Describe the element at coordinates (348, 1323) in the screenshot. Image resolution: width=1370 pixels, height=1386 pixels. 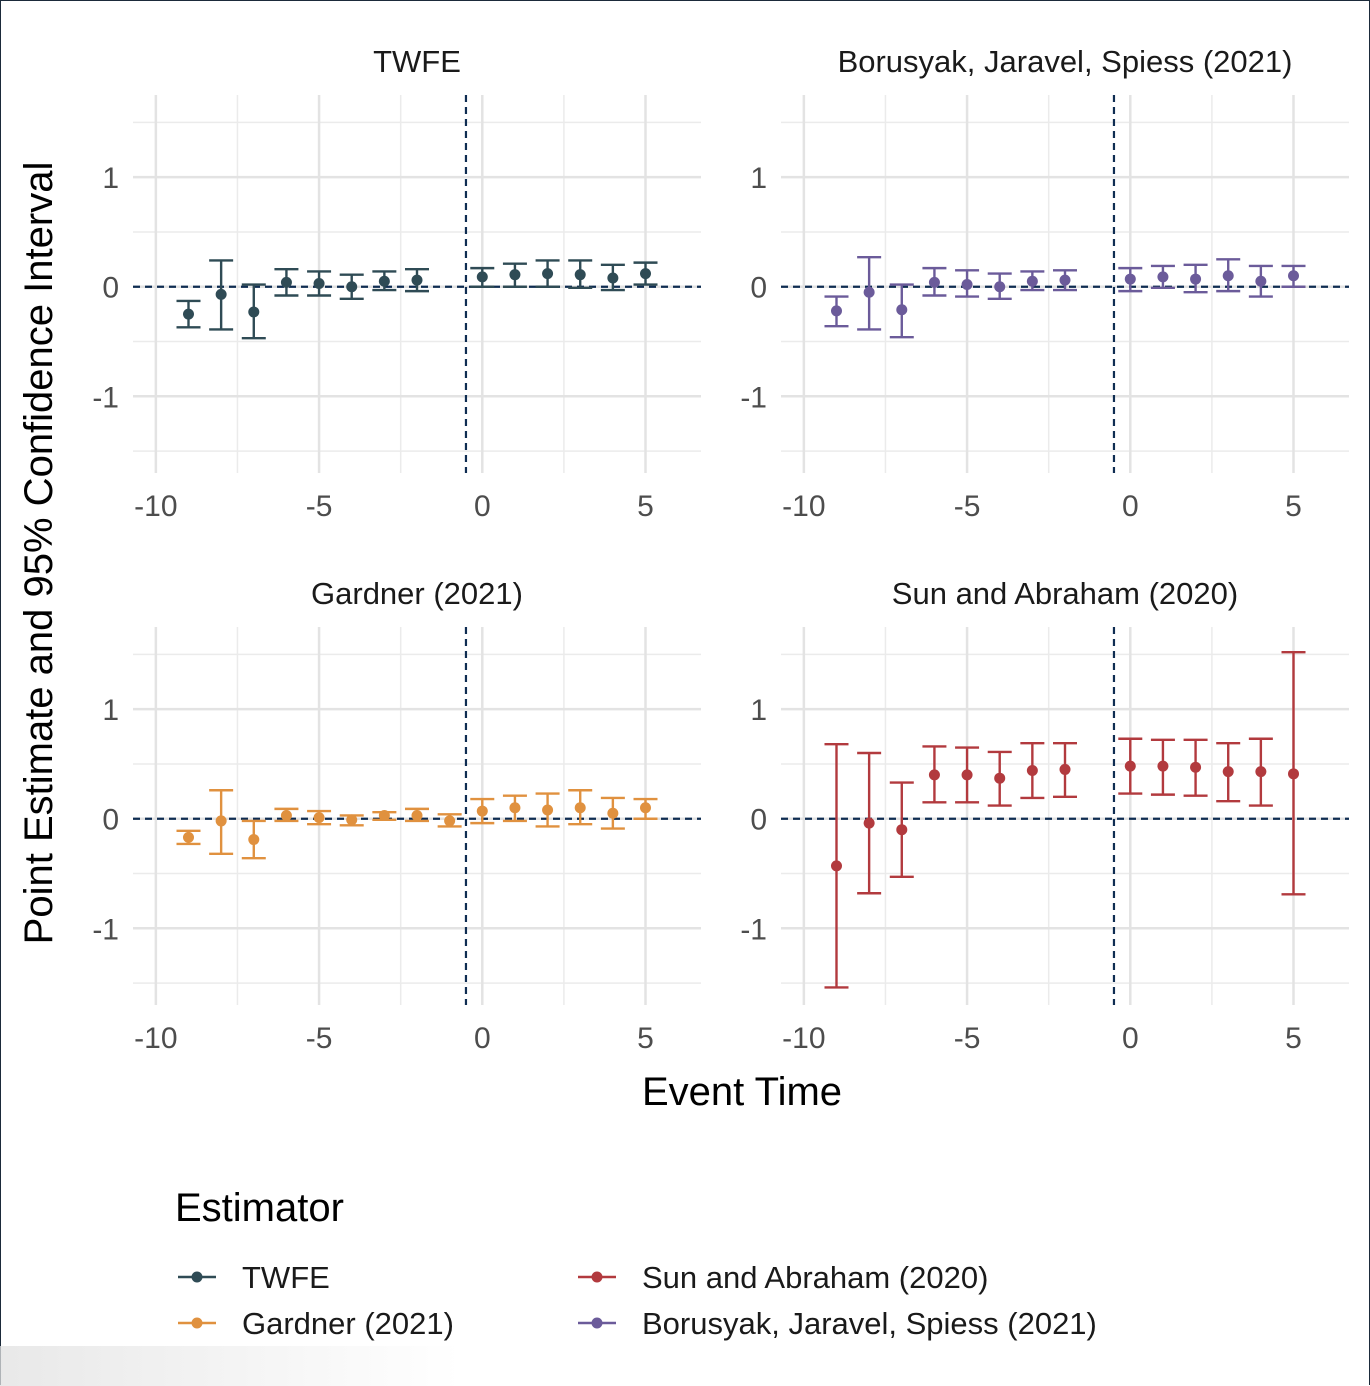
I see `legend-label: Gardner (2021)` at that location.